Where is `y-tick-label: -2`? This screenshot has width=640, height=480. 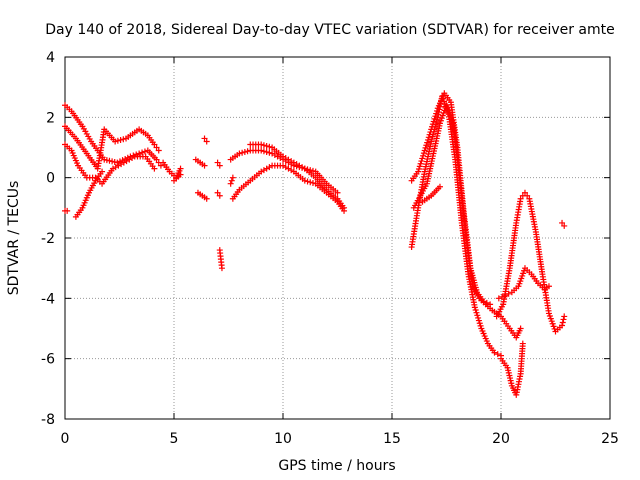 y-tick-label: -2 is located at coordinates (48, 239).